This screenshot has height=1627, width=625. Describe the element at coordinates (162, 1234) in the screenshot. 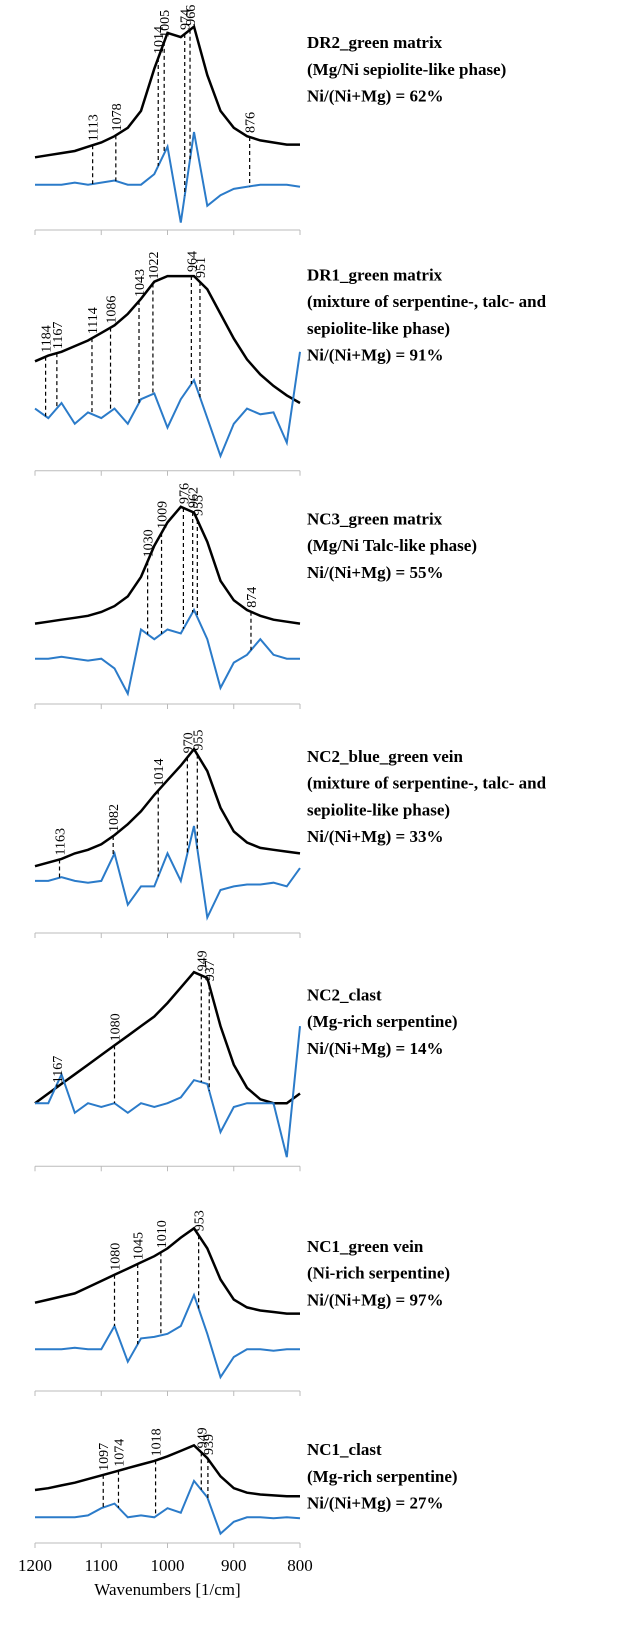

I see `peak-label: 1010` at that location.